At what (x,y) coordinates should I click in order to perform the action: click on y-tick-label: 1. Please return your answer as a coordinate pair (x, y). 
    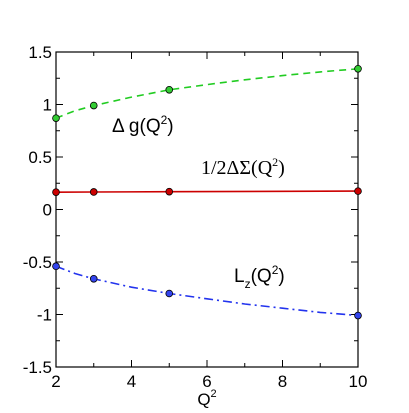
    Looking at the image, I should click on (47, 105).